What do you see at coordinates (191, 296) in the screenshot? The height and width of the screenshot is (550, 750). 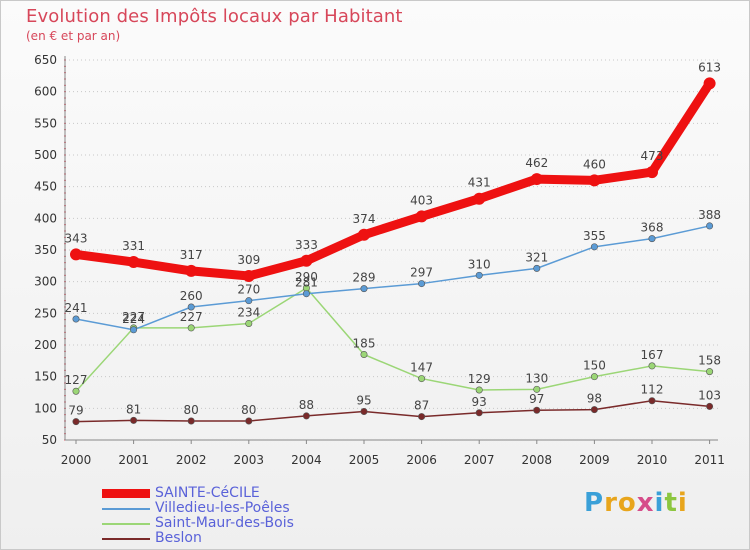 I see `data-label: 260` at bounding box center [191, 296].